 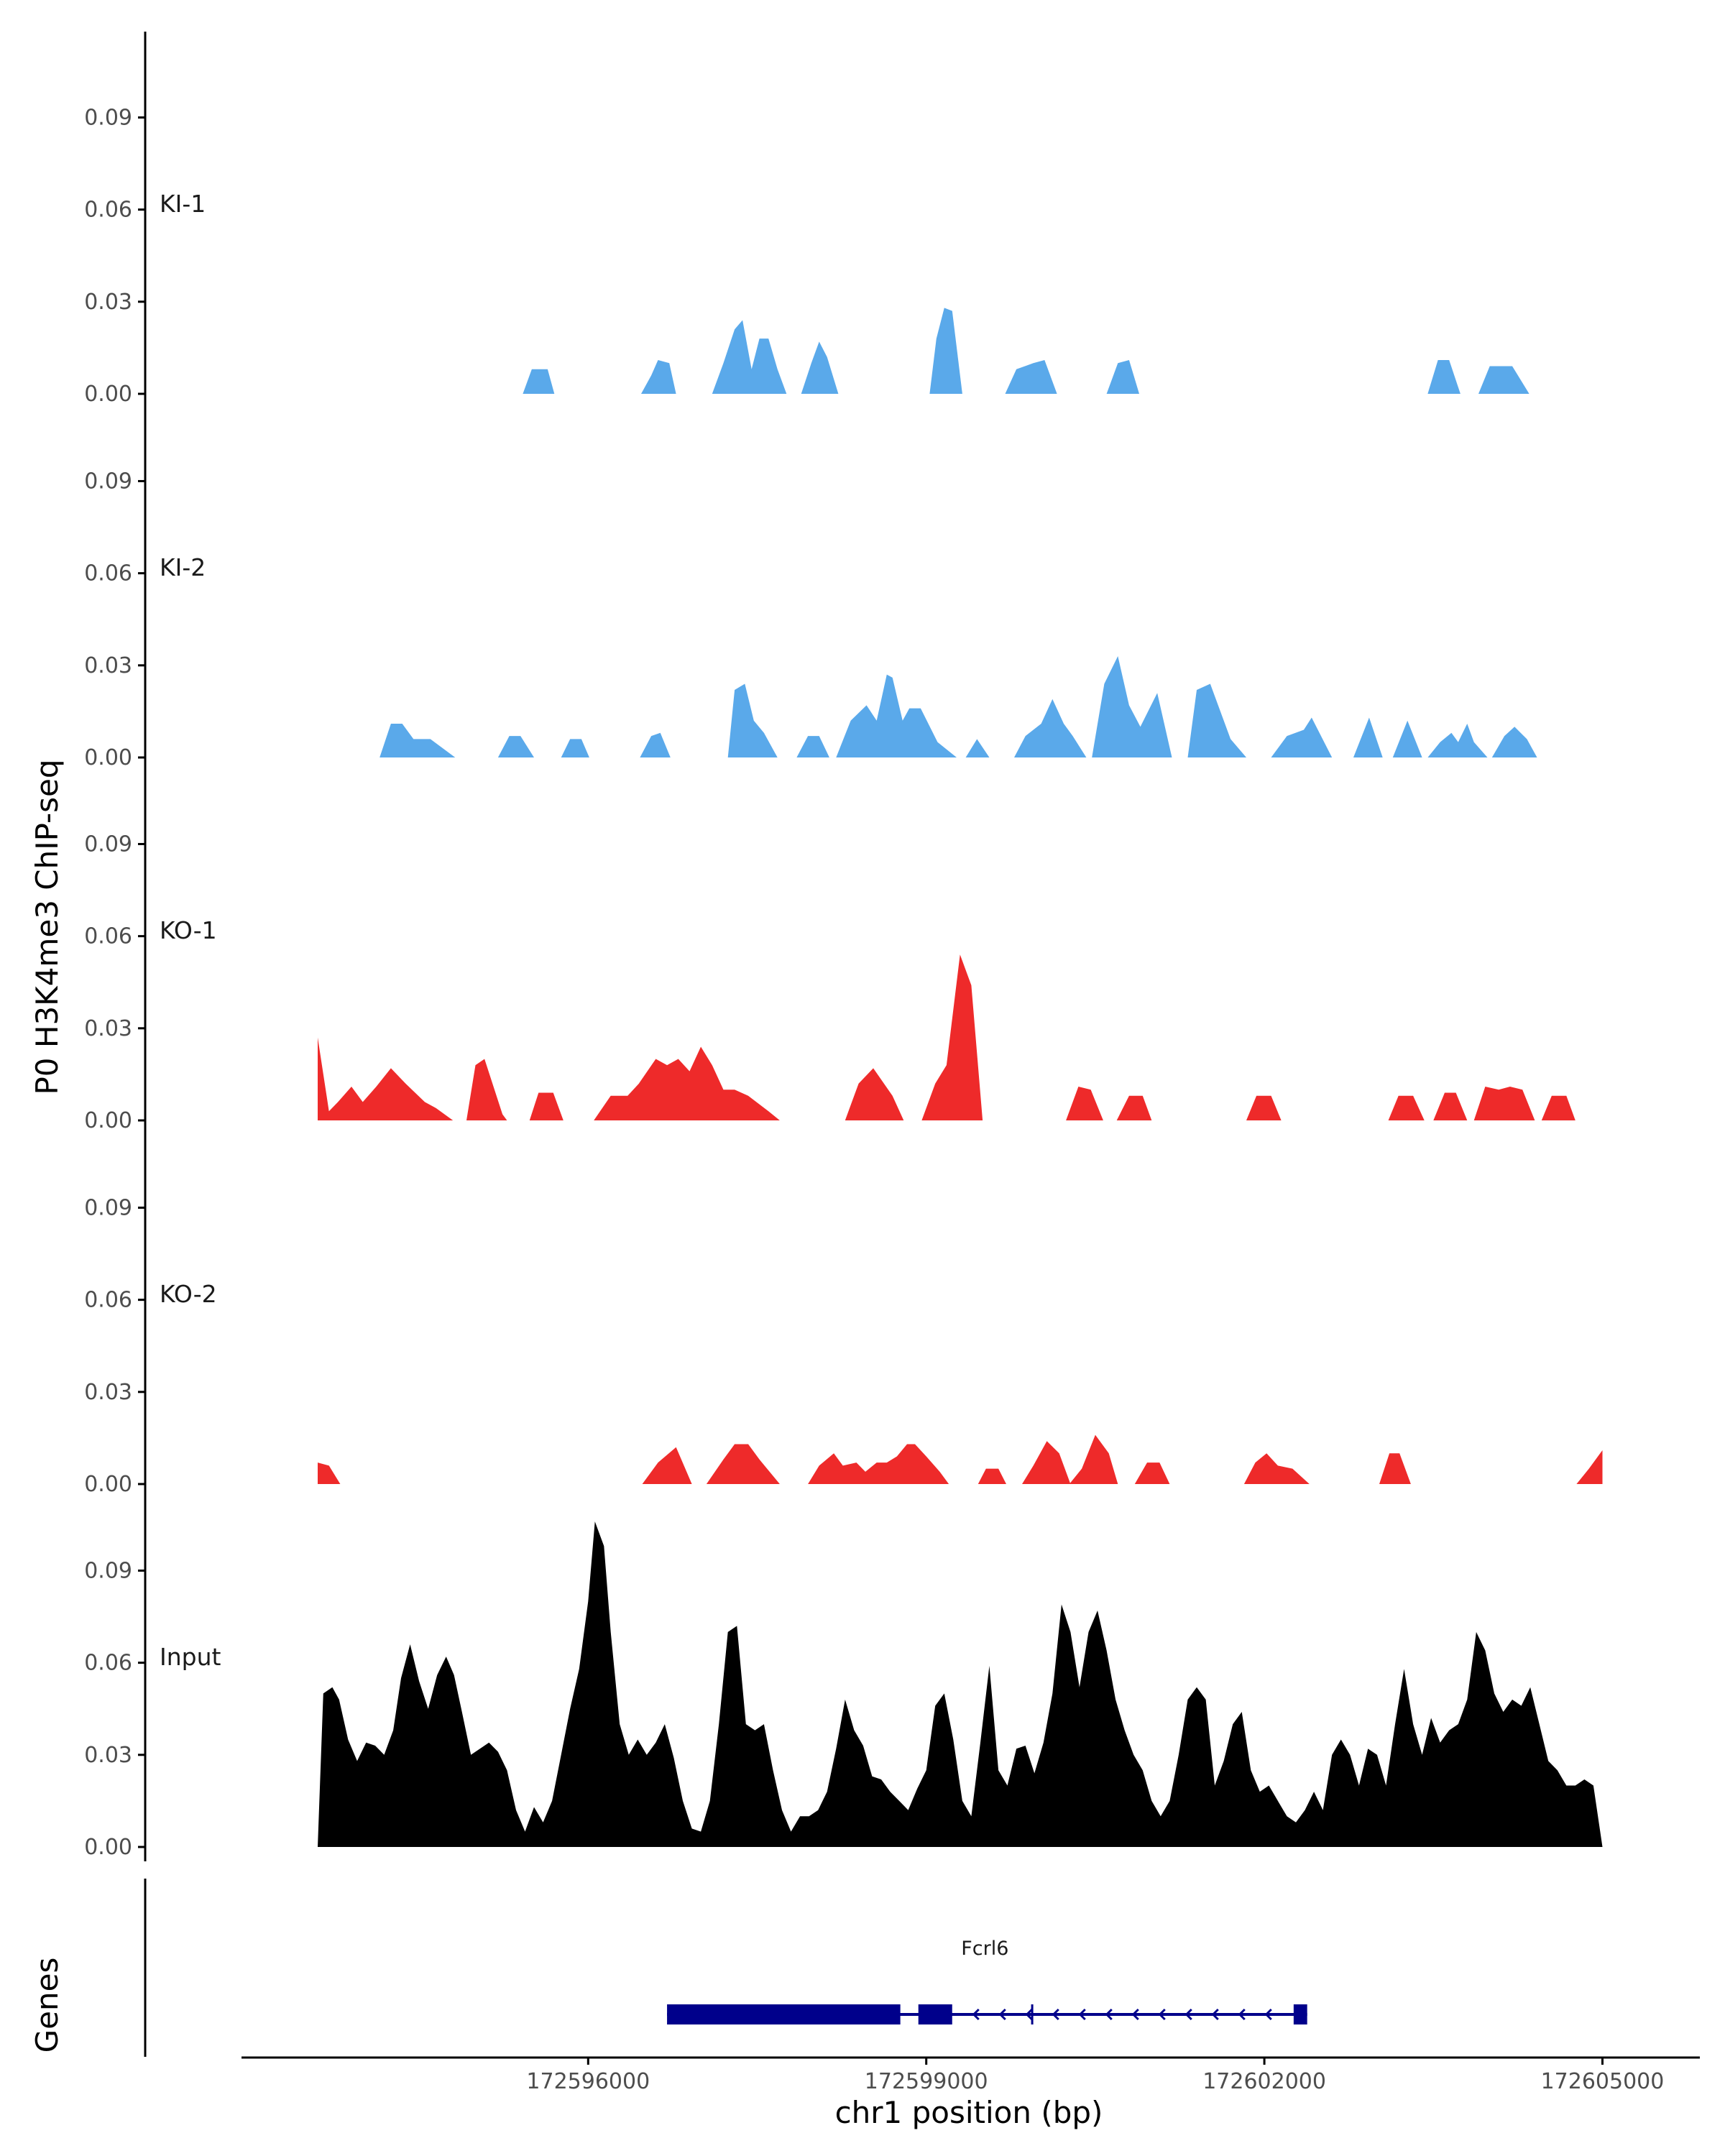 I want to click on x-tick-label: 172596000, so click(x=588, y=2082).